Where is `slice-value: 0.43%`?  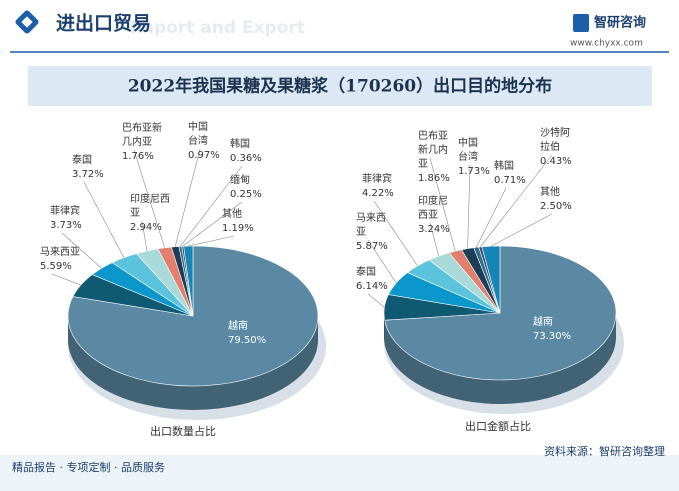
slice-value: 0.43% is located at coordinates (556, 161).